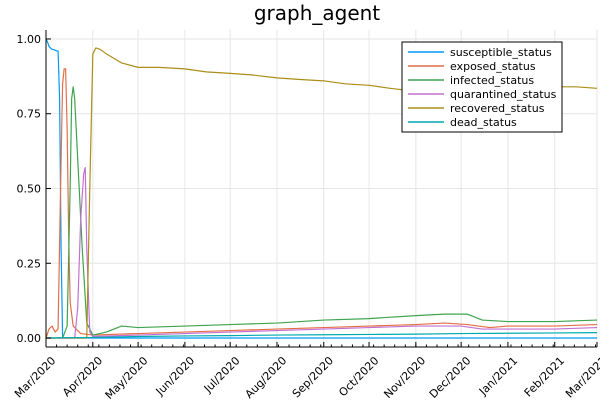 The width and height of the screenshot is (600, 400). What do you see at coordinates (358, 376) in the screenshot?
I see `x-tick-label: Oct/2020` at bounding box center [358, 376].